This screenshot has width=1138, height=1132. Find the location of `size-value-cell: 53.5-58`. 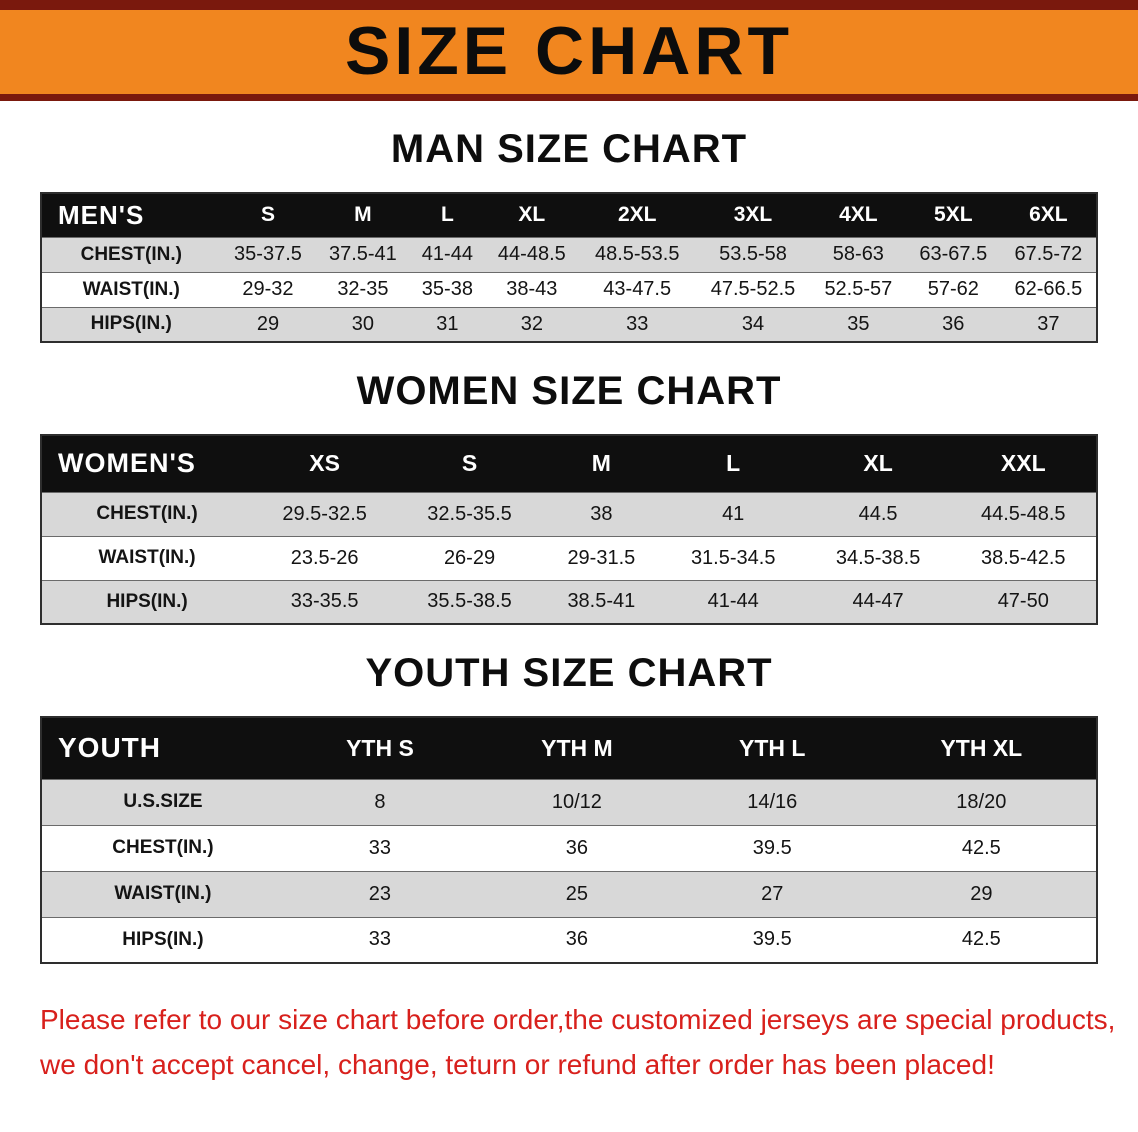

size-value-cell: 53.5-58 is located at coordinates (753, 254).